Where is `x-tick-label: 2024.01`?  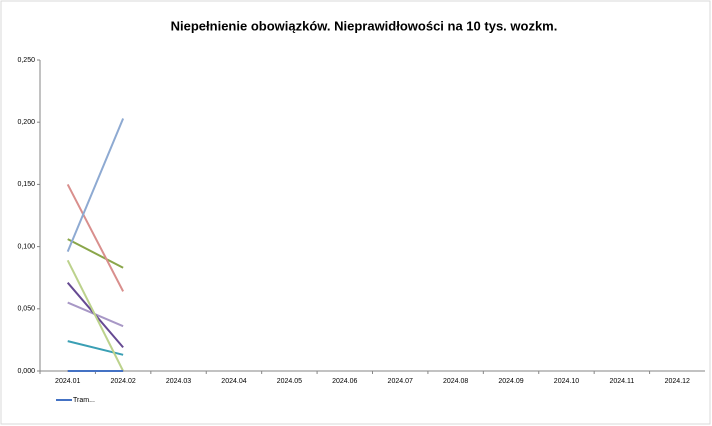
x-tick-label: 2024.01 is located at coordinates (67, 381).